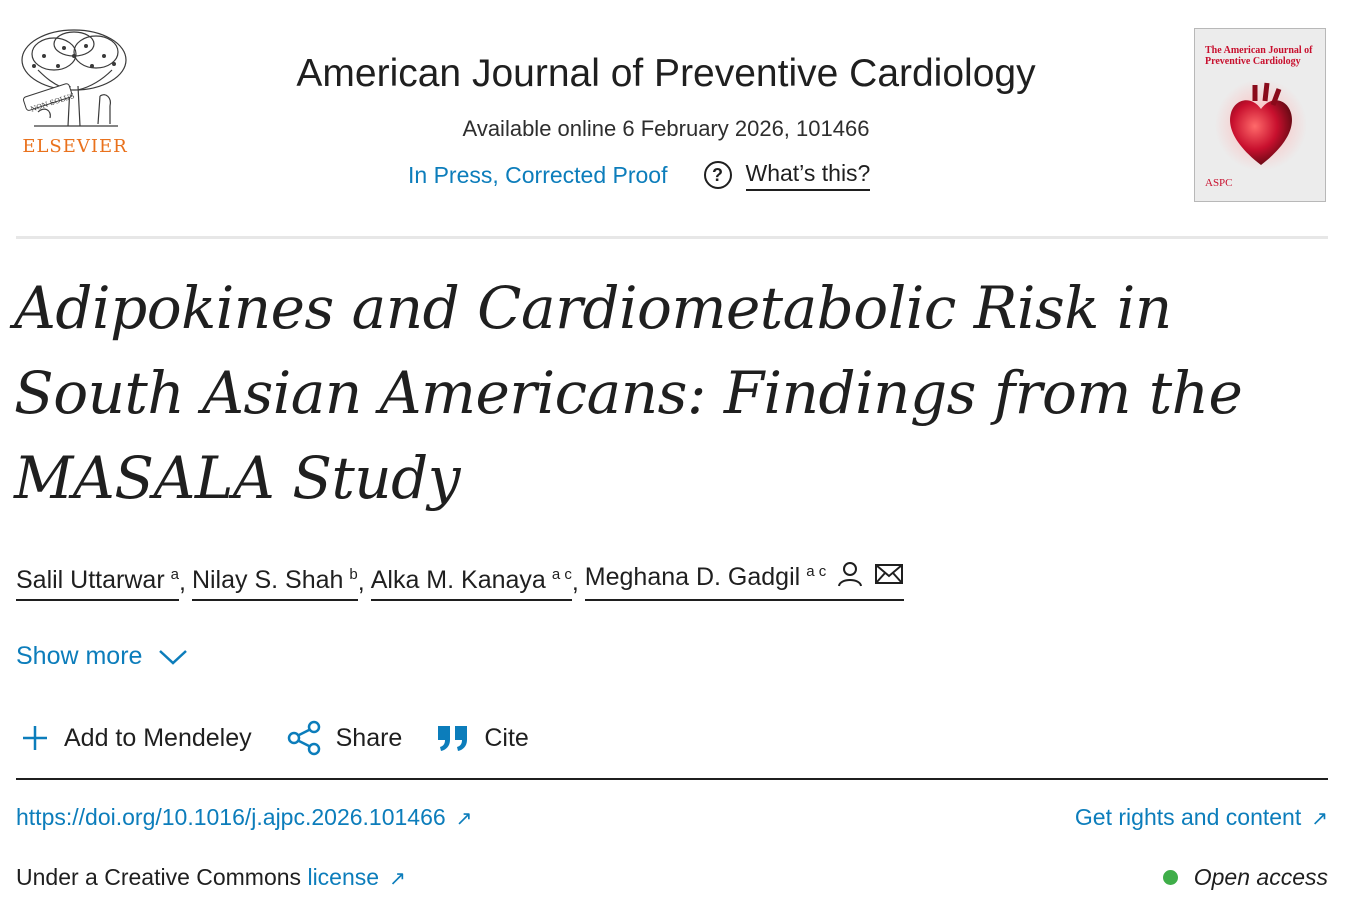  I want to click on open-access-label: Open access, so click(1260, 877).